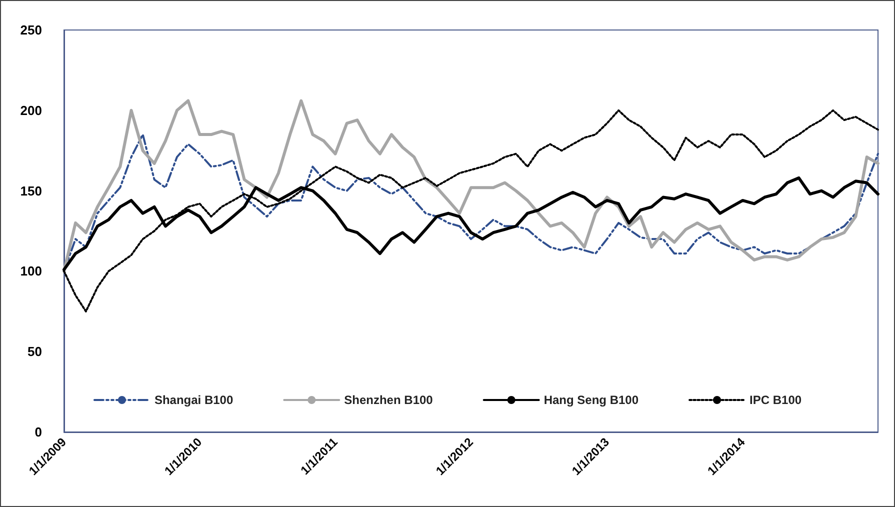  I want to click on legend-label: IPC B100, so click(776, 400).